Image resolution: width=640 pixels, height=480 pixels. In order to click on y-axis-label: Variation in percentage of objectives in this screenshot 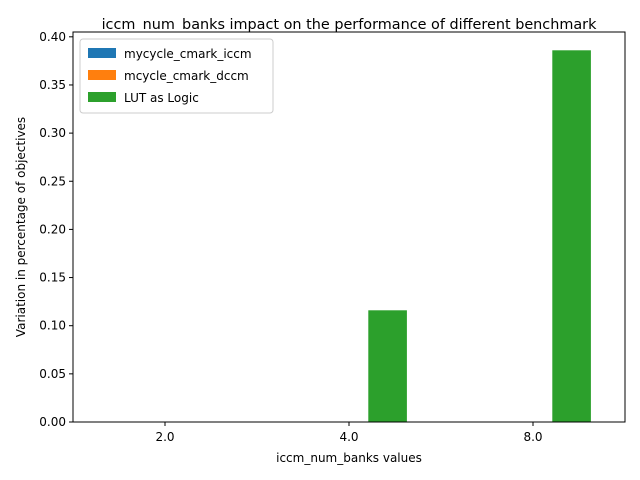, I will do `click(21, 227)`.